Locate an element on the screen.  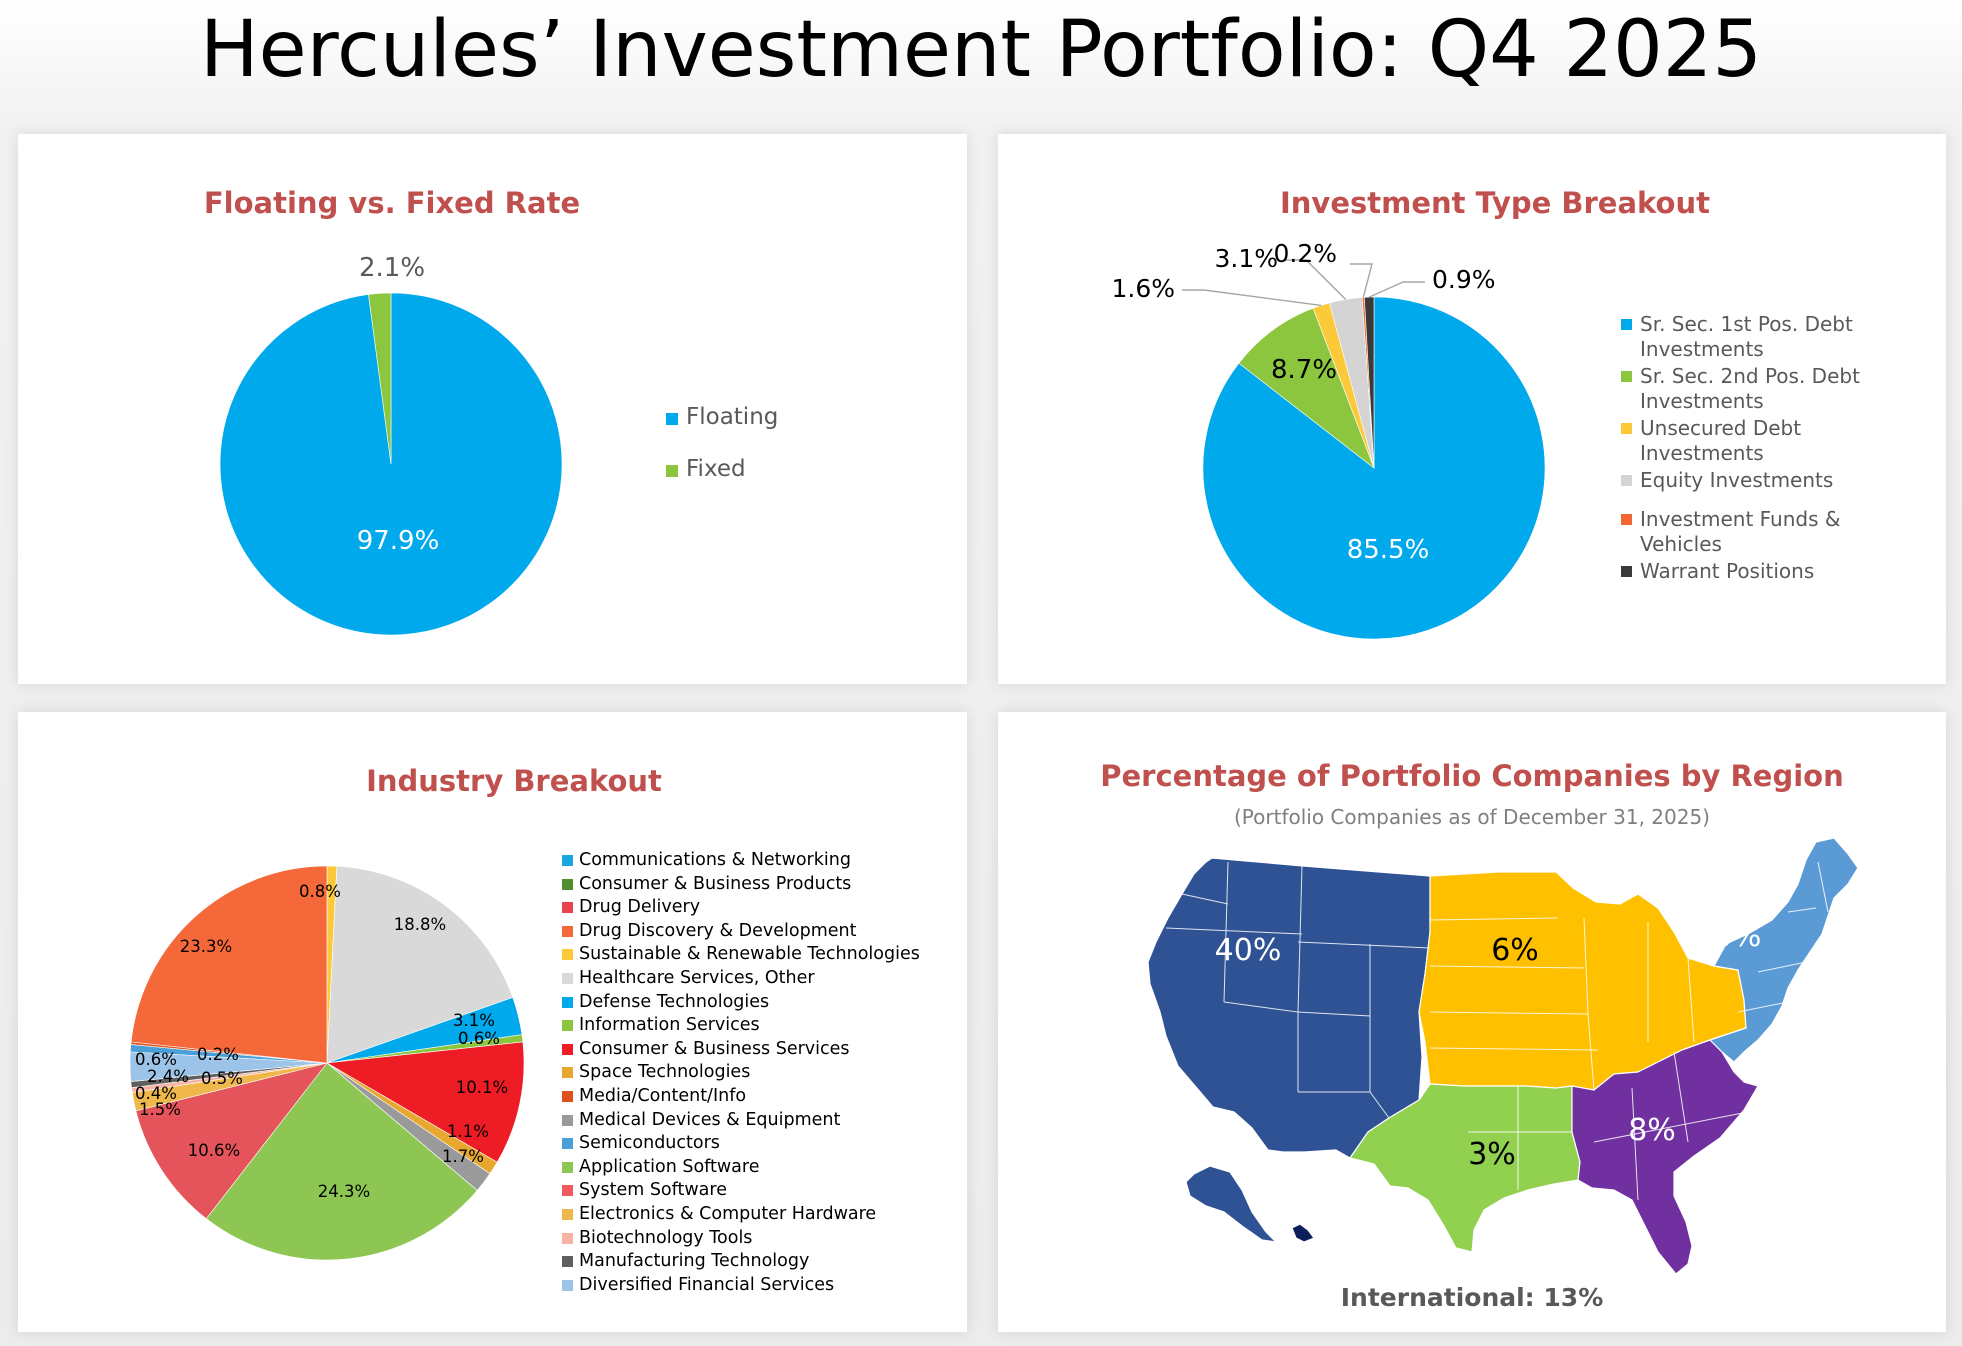
legend-item: Investment Funds & Vehicles is located at coordinates (1771, 532).